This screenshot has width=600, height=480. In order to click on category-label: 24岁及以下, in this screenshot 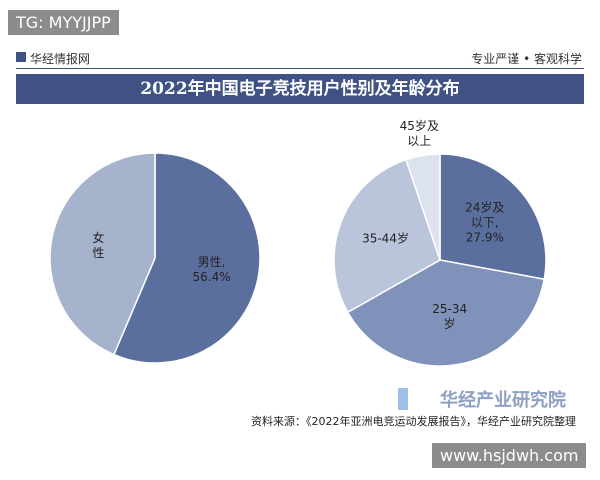, I will do `click(485, 215)`.